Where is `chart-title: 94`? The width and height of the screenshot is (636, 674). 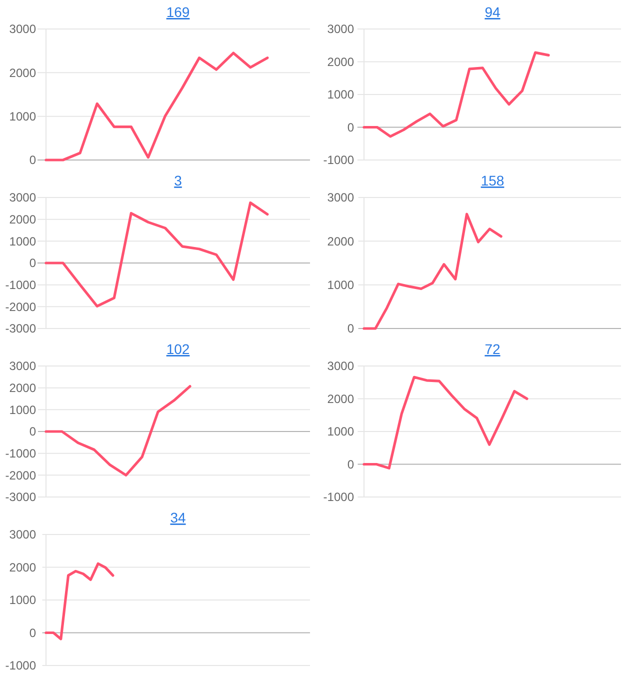 chart-title: 94 is located at coordinates (492, 12).